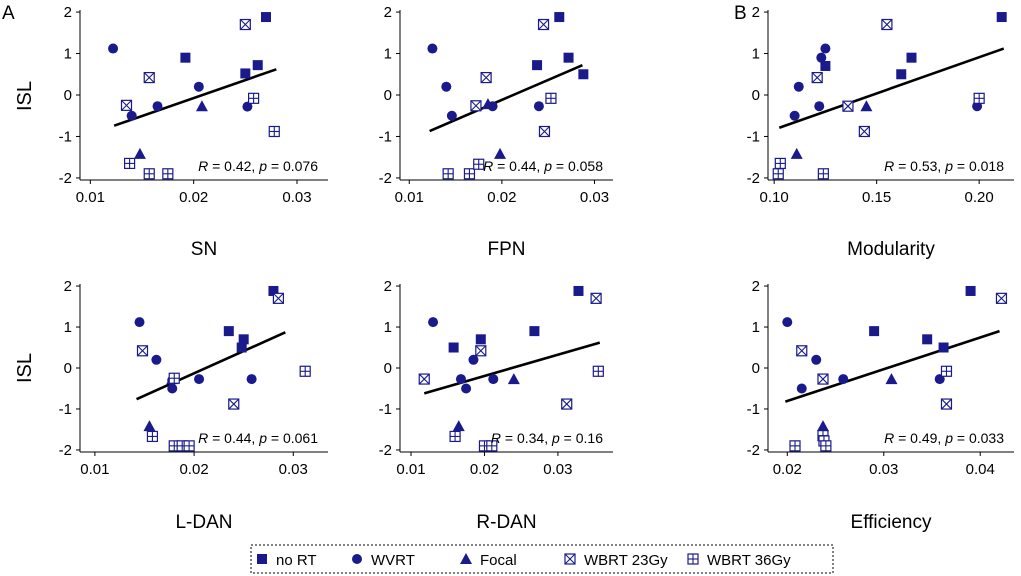  Describe the element at coordinates (383, 560) in the screenshot. I see `legend-item-wvrt: WVRT` at that location.